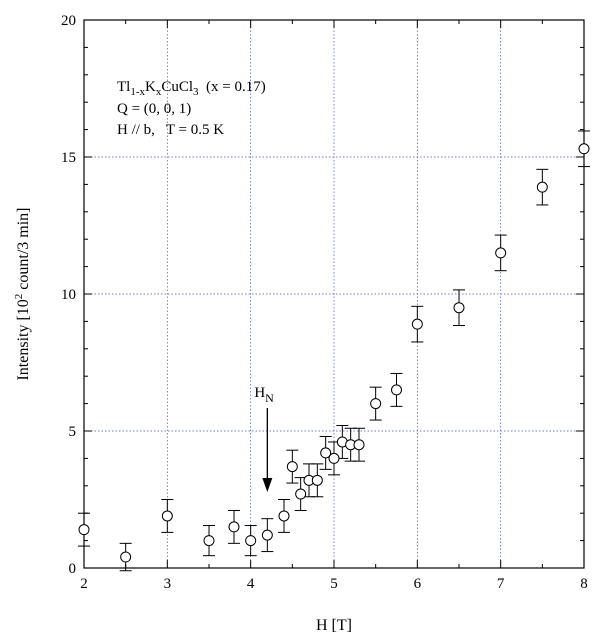  Describe the element at coordinates (264, 438) in the screenshot. I see `hn-marker: HN` at that location.